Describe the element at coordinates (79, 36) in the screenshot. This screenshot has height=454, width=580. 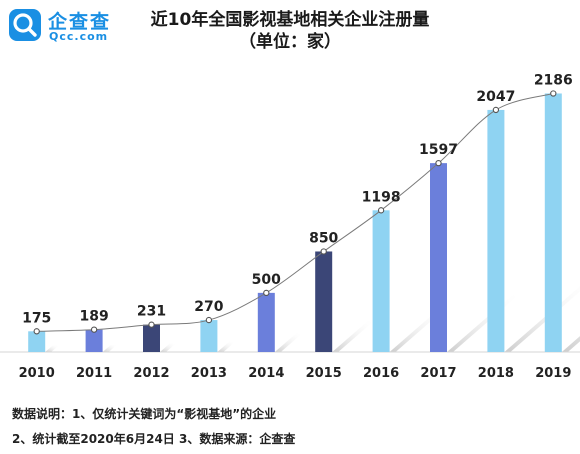
I see `brand-domain: Qcc.com` at that location.